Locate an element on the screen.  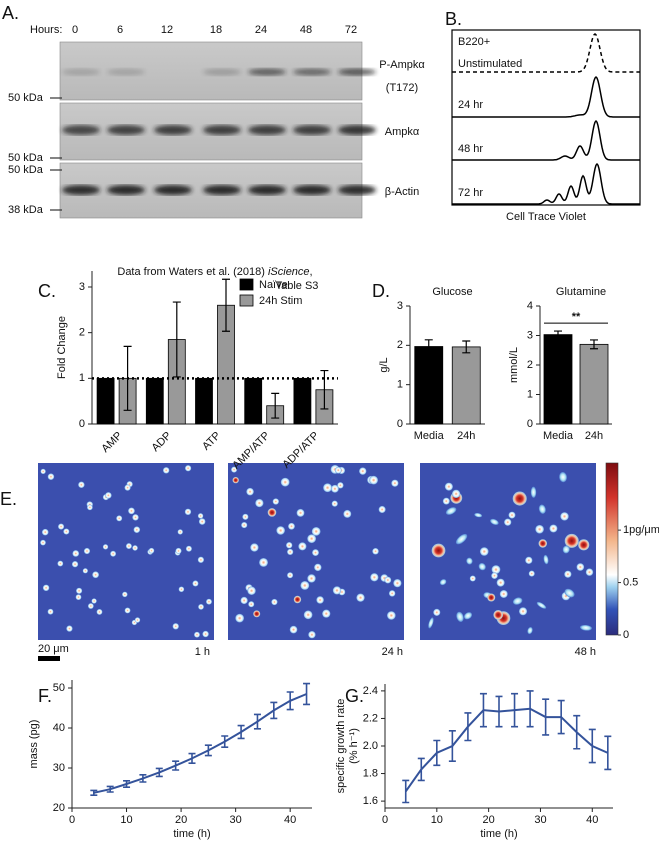
legend-swatch is located at coordinates (246, 284).